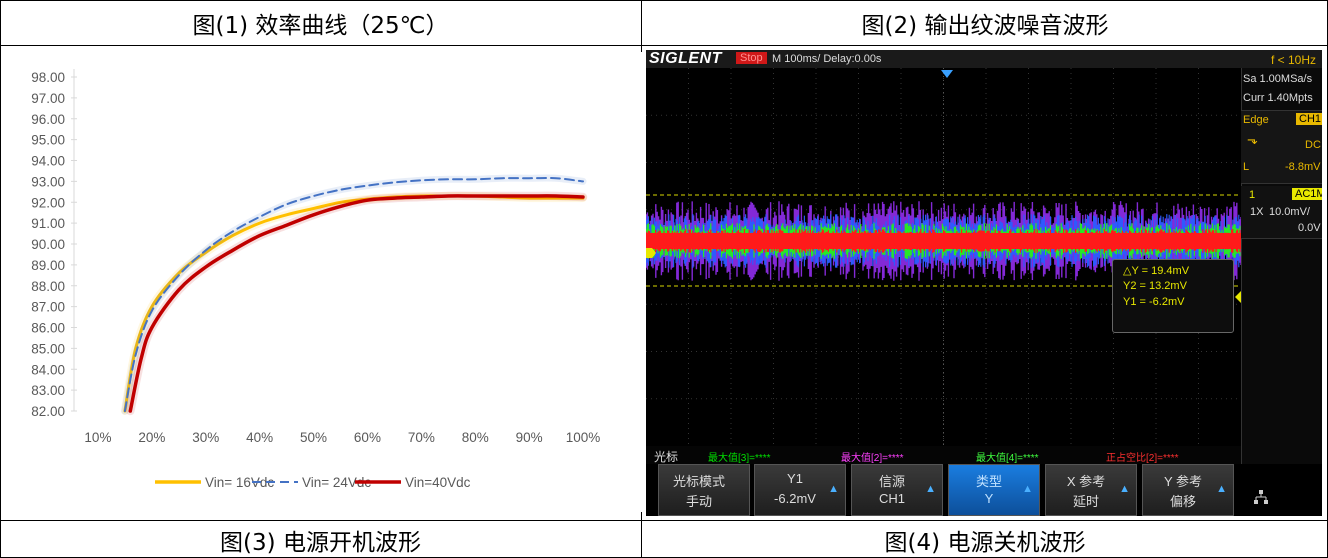 This screenshot has height=558, width=1328. What do you see at coordinates (583, 437) in the screenshot?
I see `x-tick-label: 100%` at bounding box center [583, 437].